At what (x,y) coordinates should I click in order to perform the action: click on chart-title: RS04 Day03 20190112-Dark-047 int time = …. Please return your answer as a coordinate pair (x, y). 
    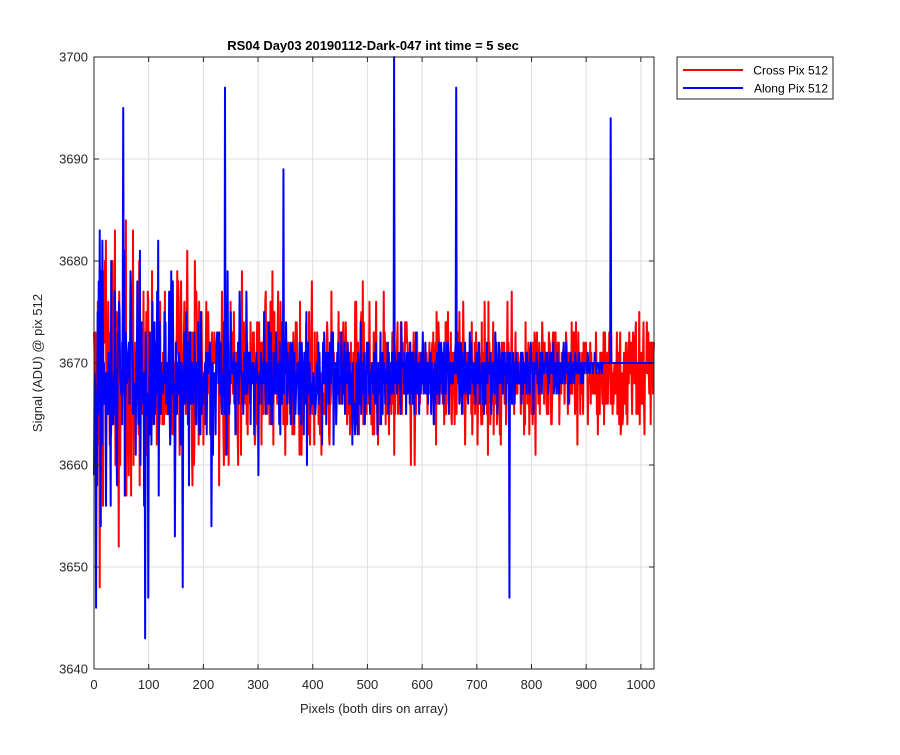
    Looking at the image, I should click on (373, 45).